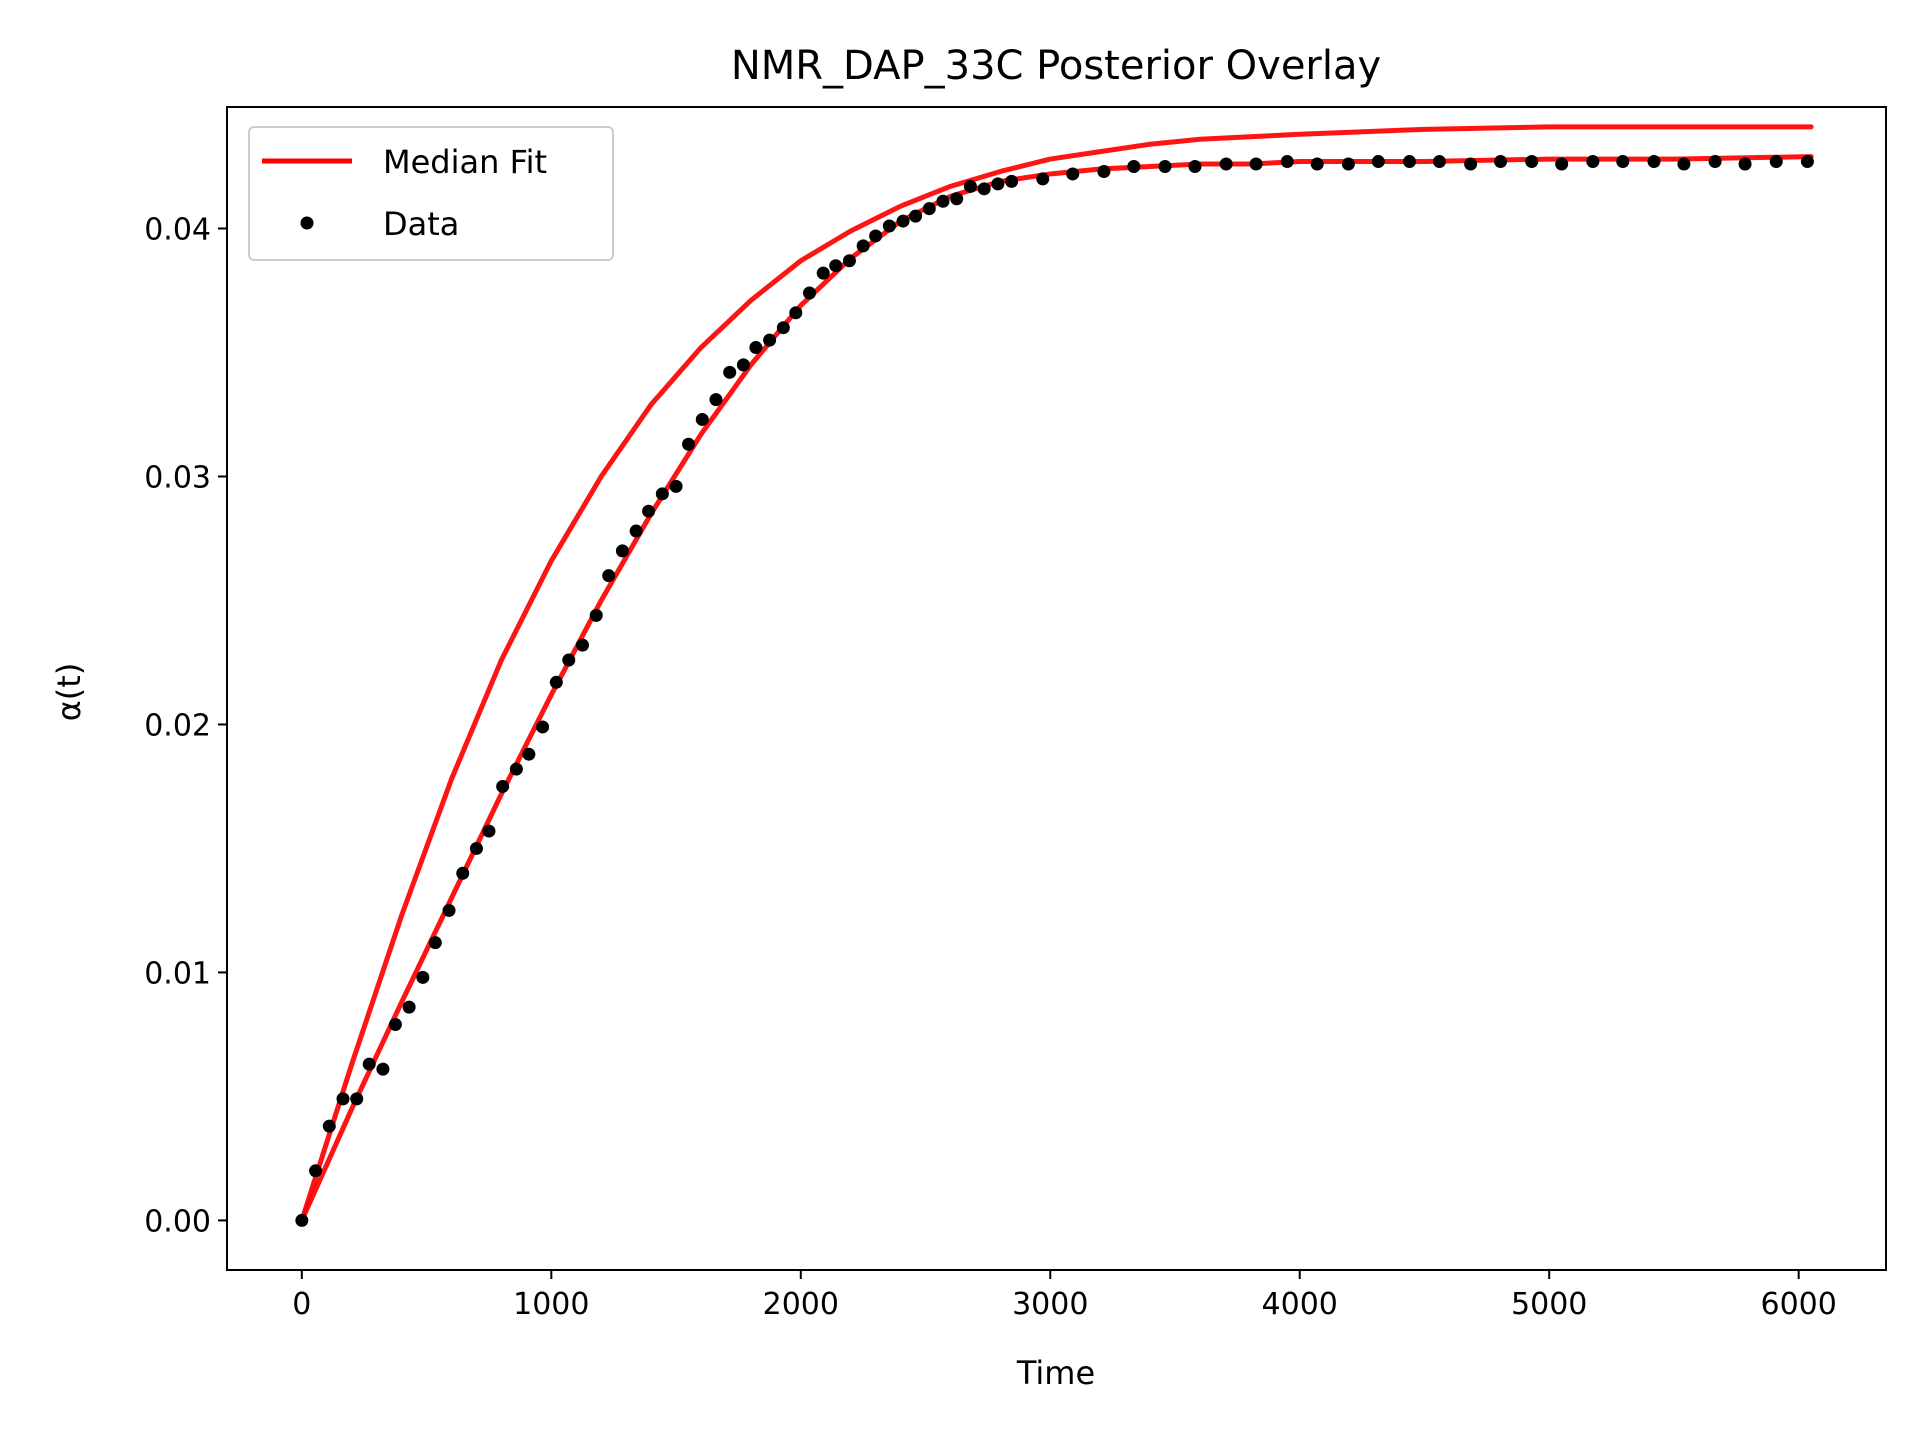  Describe the element at coordinates (307, 223) in the screenshot. I see `legend-dot-marker` at that location.